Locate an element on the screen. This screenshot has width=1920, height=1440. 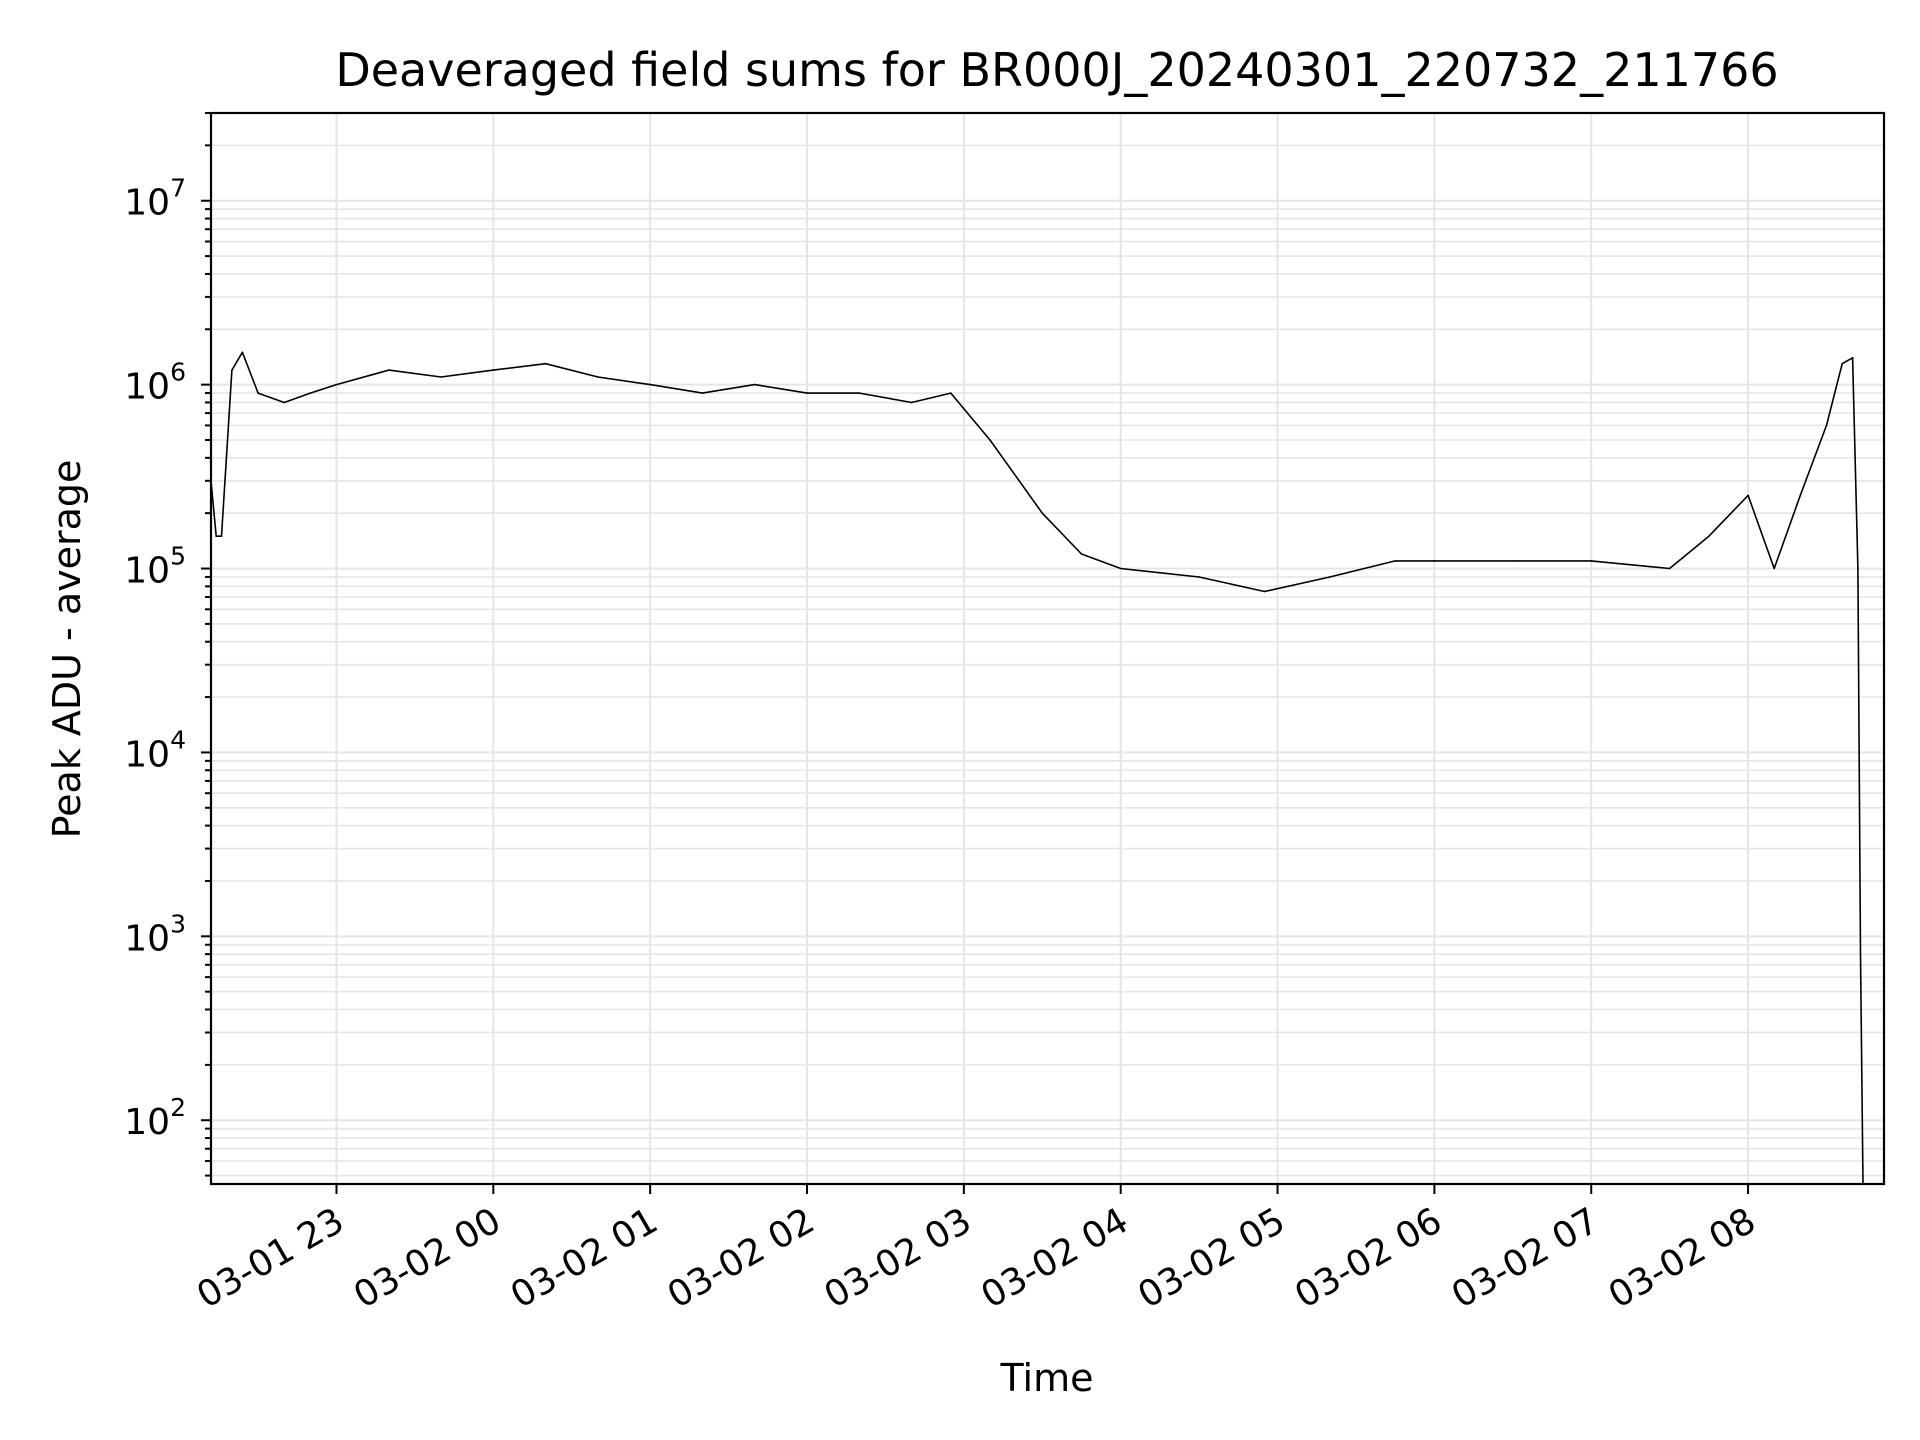
y-tick-label: 10⁴ is located at coordinates (155, 750).